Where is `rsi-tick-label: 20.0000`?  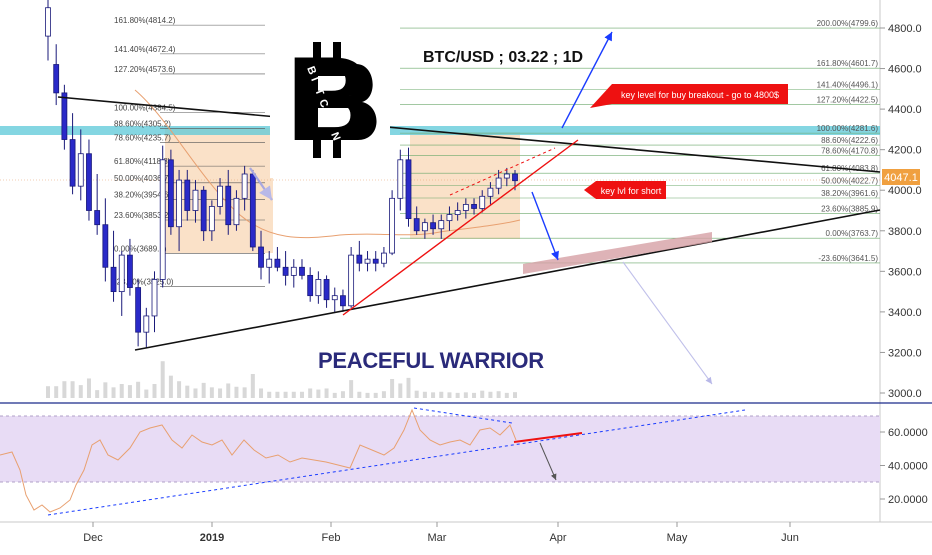 rsi-tick-label: 20.0000 is located at coordinates (908, 500).